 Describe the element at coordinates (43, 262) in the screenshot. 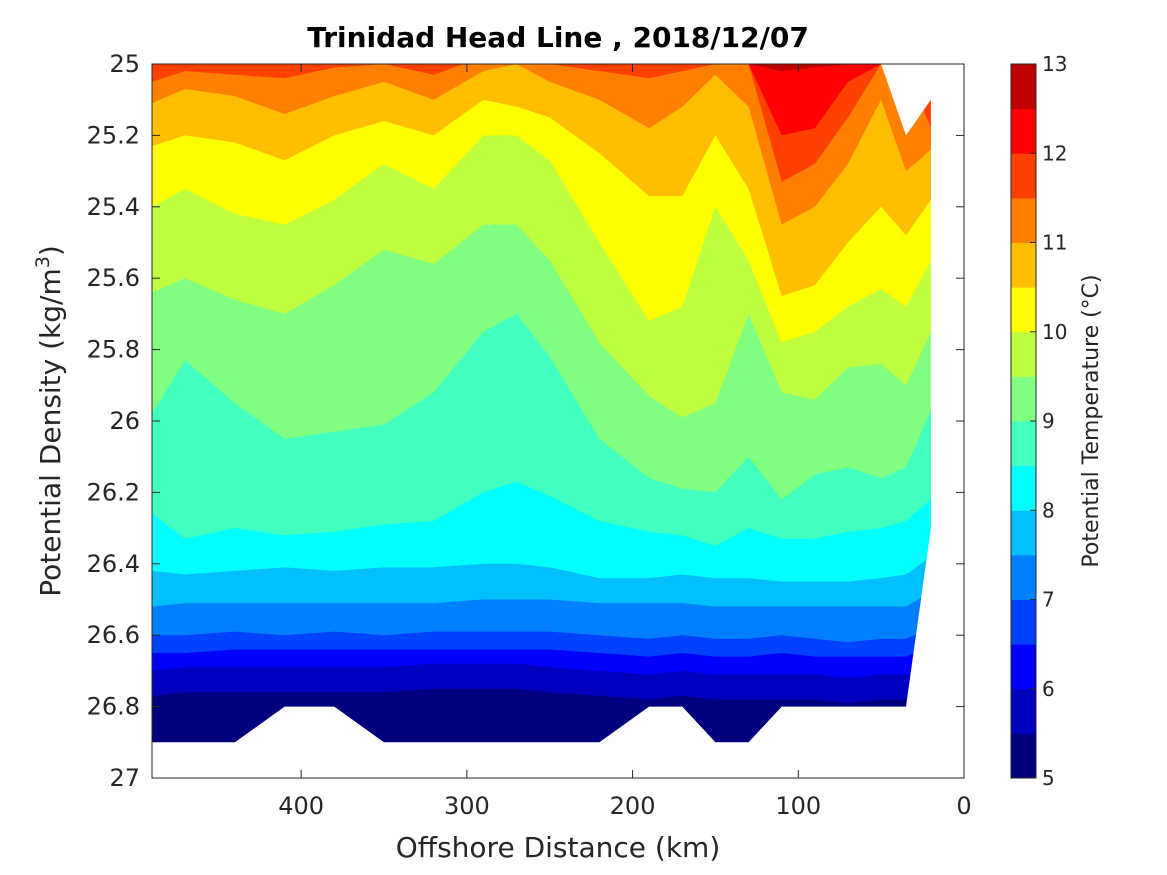

I see `y-axis-title-superscript: 3` at that location.